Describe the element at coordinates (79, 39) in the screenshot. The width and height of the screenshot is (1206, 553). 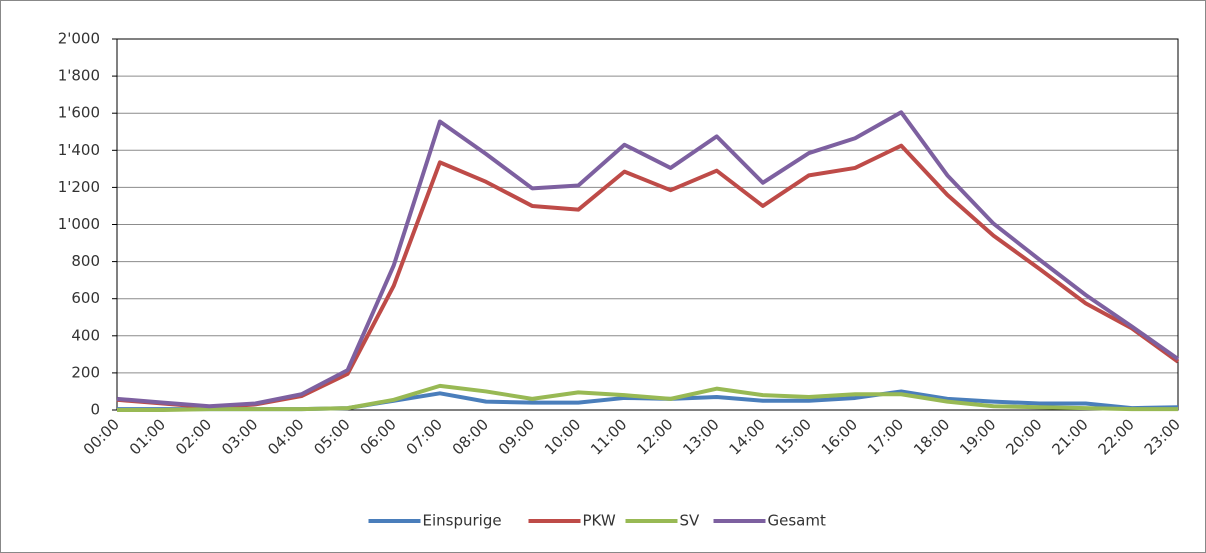
I see `y-tick-label: 2'000` at that location.